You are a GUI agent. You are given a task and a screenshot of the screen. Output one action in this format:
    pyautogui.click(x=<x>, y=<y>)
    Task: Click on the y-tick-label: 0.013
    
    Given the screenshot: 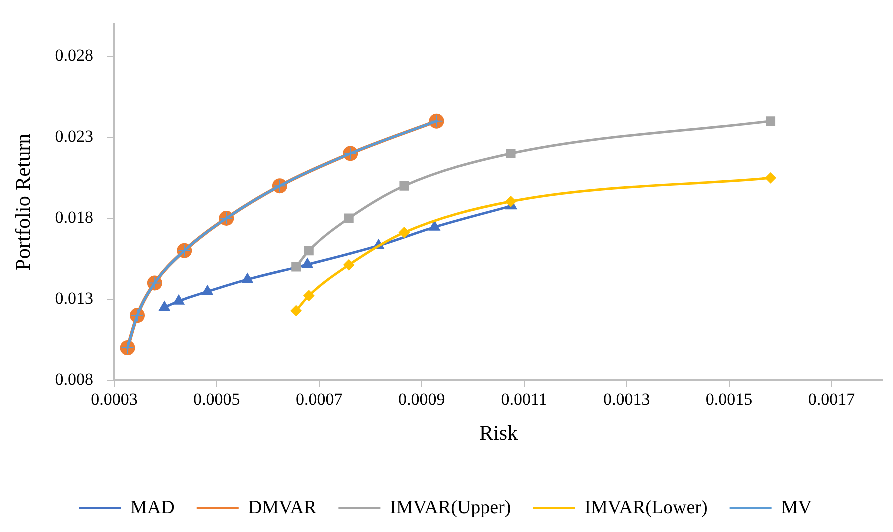 What is the action you would take?
    pyautogui.click(x=74, y=298)
    